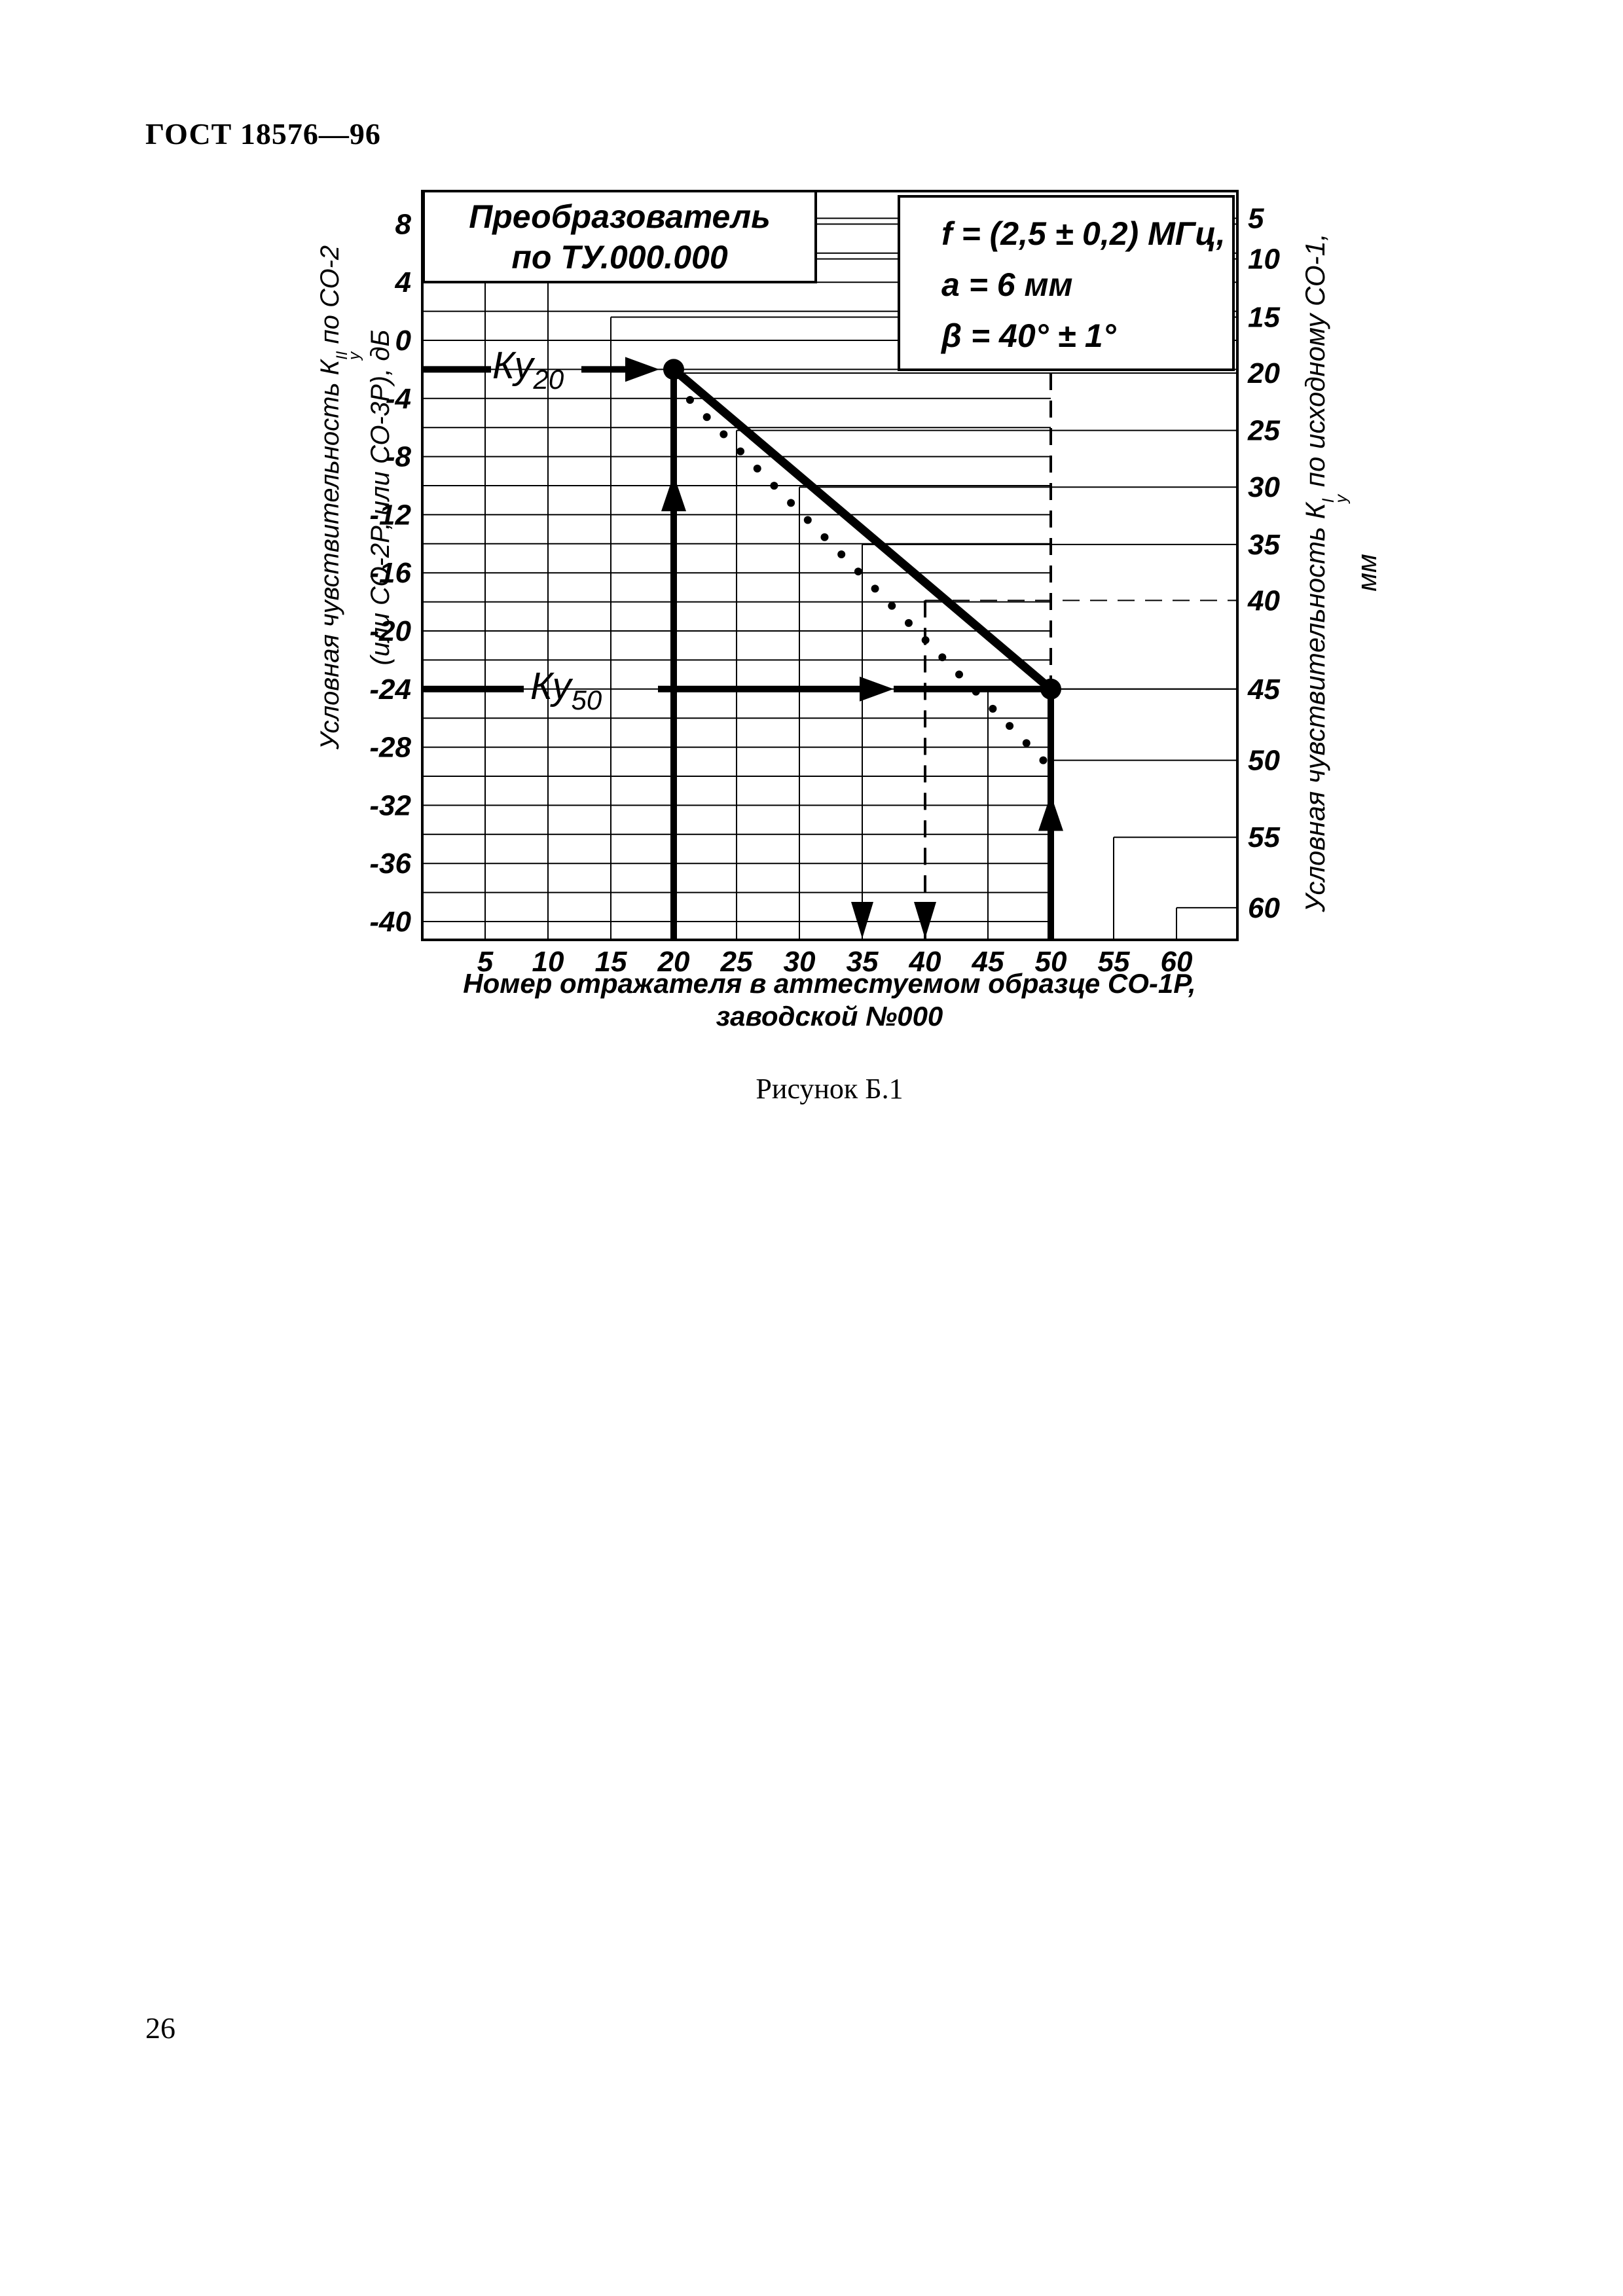 The width and height of the screenshot is (1623, 2296). What do you see at coordinates (829, 1016) in the screenshot?
I see `x-axis-title-line2: заводской №000` at bounding box center [829, 1016].